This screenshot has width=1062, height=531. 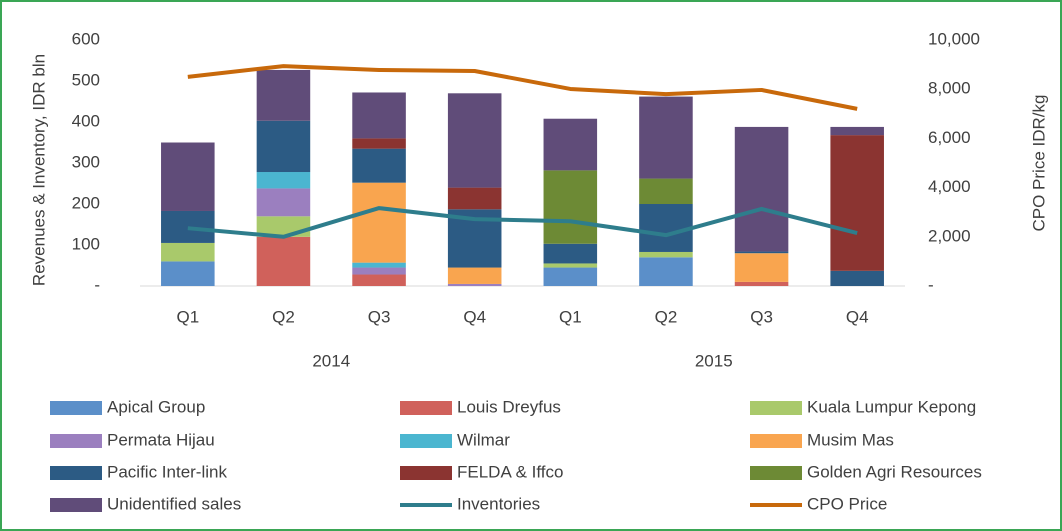 I want to click on legend-label: Kuala Lumpur Kepong, so click(x=891, y=406).